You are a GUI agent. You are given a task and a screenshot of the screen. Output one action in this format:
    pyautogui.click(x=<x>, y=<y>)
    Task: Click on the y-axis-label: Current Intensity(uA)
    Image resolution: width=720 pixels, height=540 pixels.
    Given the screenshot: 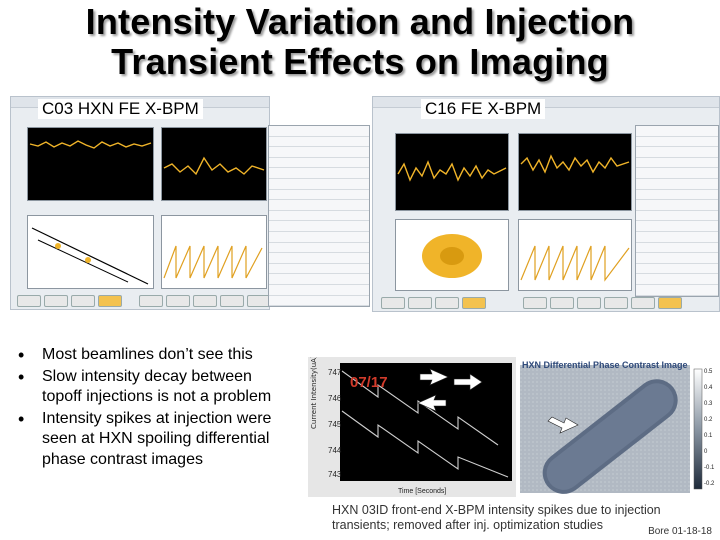 What is the action you would take?
    pyautogui.click(x=314, y=393)
    